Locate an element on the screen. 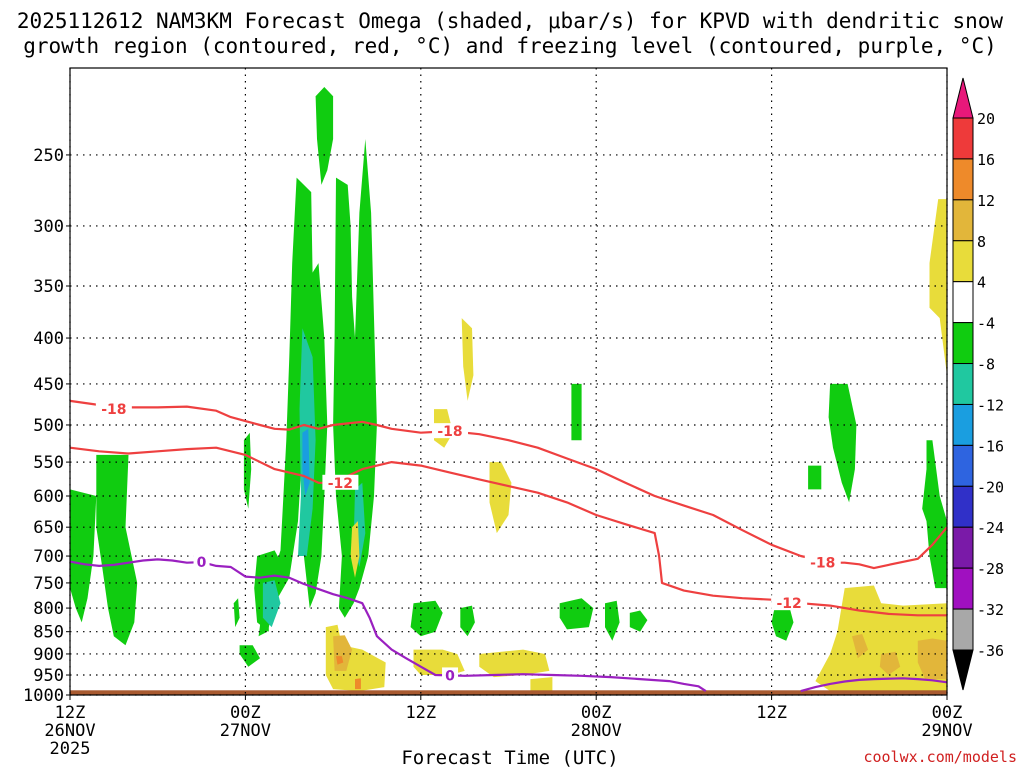  y-tick-600: 600 is located at coordinates (48, 497).